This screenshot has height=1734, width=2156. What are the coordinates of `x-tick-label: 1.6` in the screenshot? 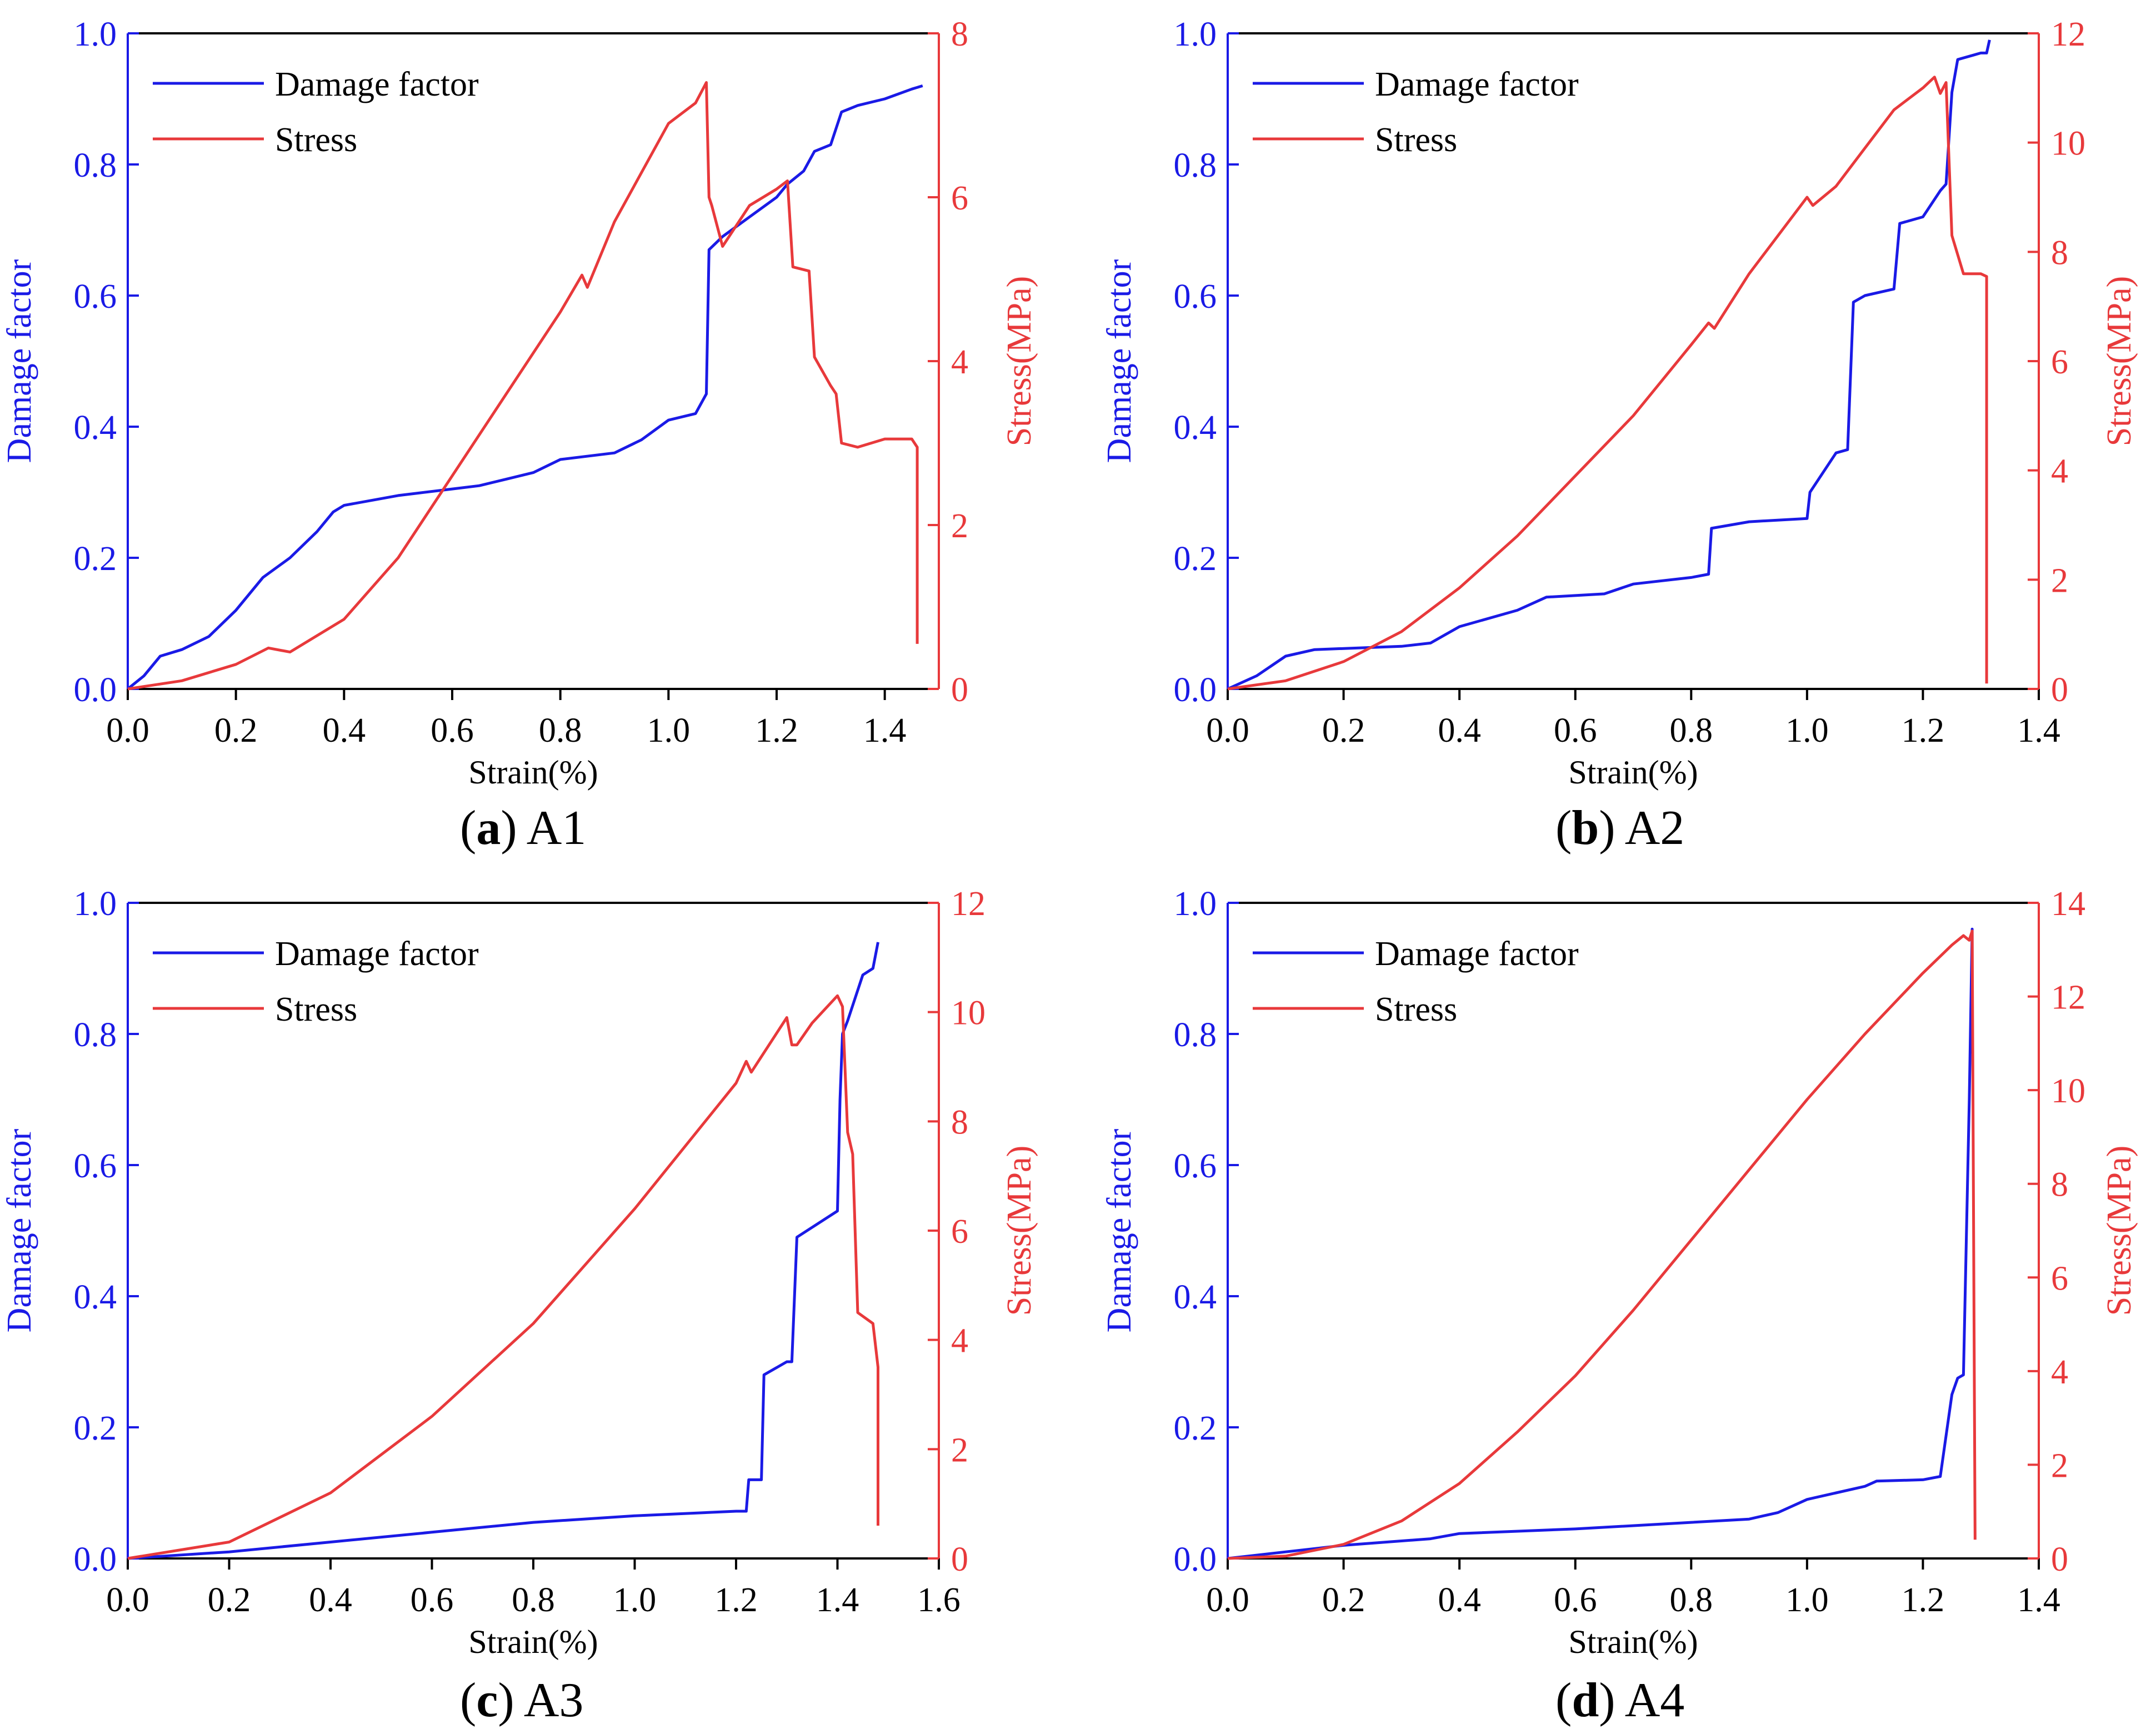 It's located at (939, 1600).